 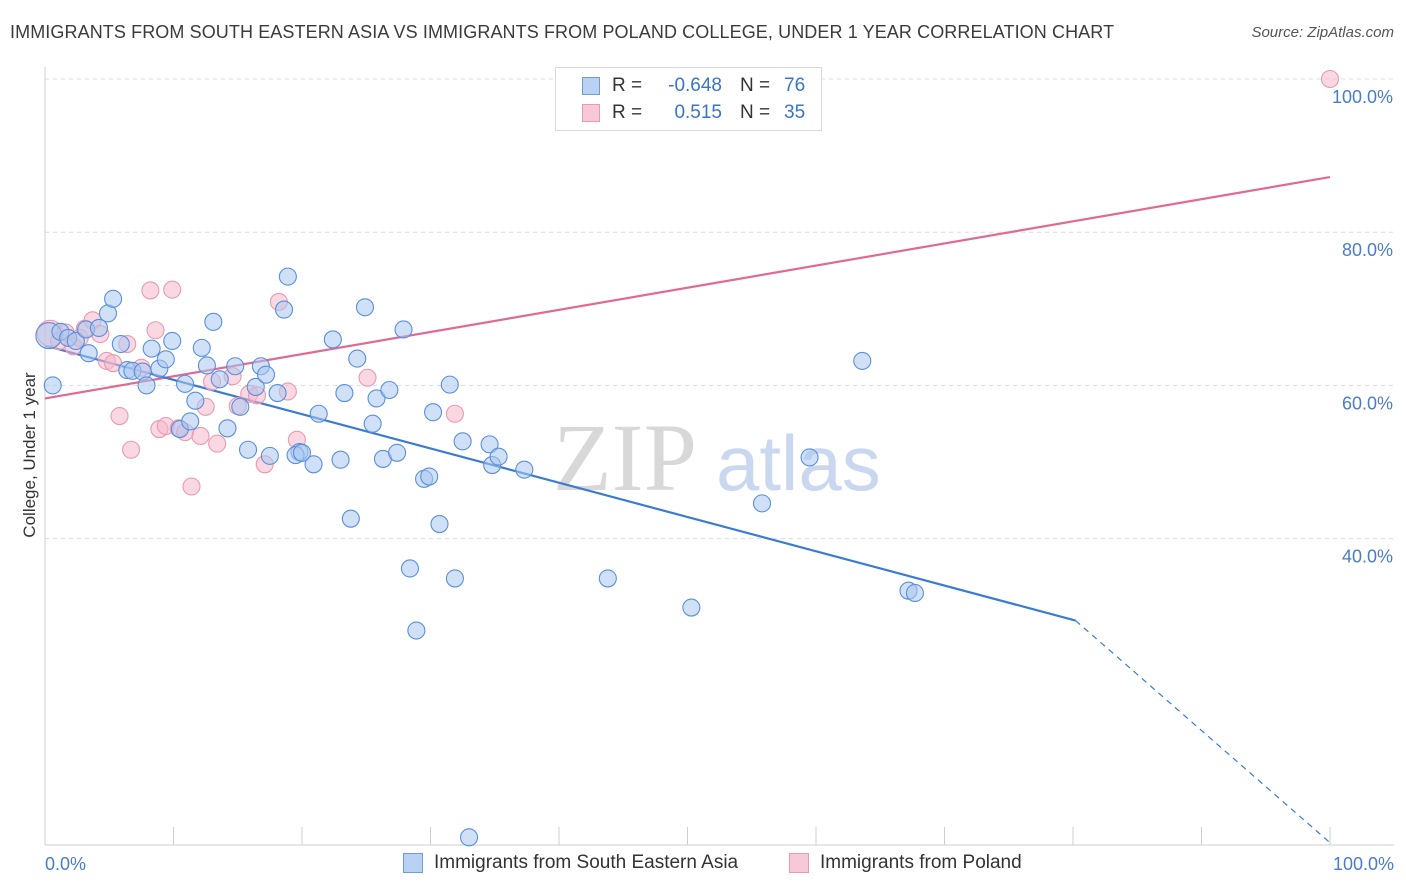 I want to click on y-tick-labels: 40.0% 60.0% 80.0% 100.0%, so click(x=1362, y=327).